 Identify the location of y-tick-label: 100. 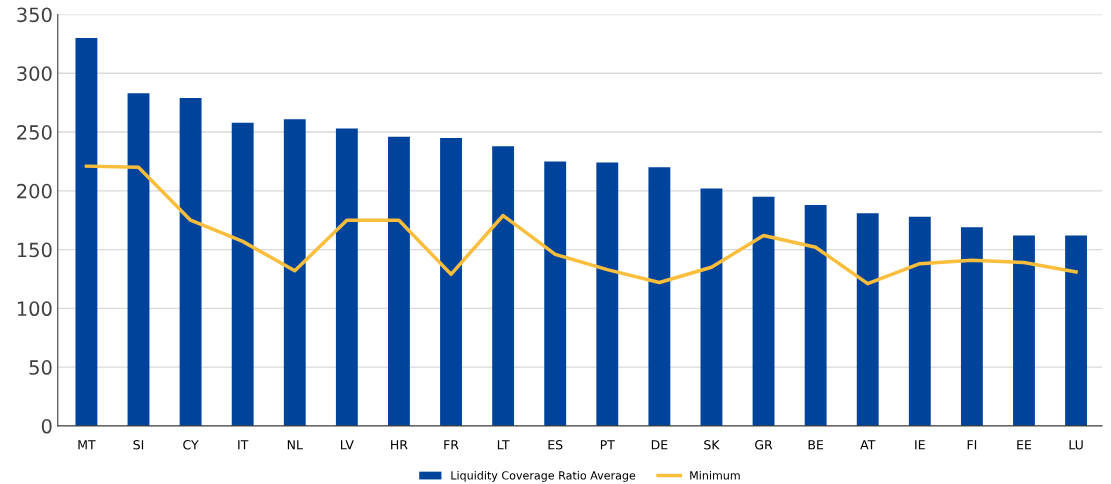
(34, 309).